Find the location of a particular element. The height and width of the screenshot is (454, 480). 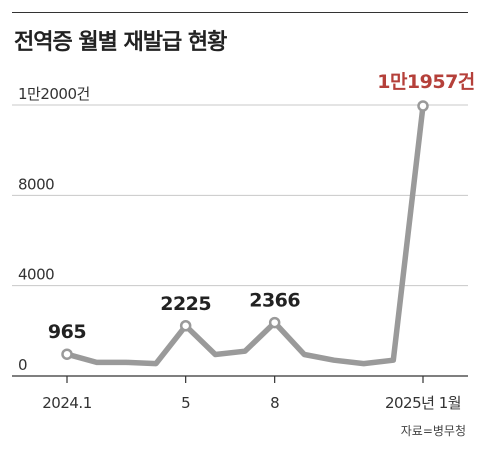

source-note: 자료=병무청 is located at coordinates (433, 431).